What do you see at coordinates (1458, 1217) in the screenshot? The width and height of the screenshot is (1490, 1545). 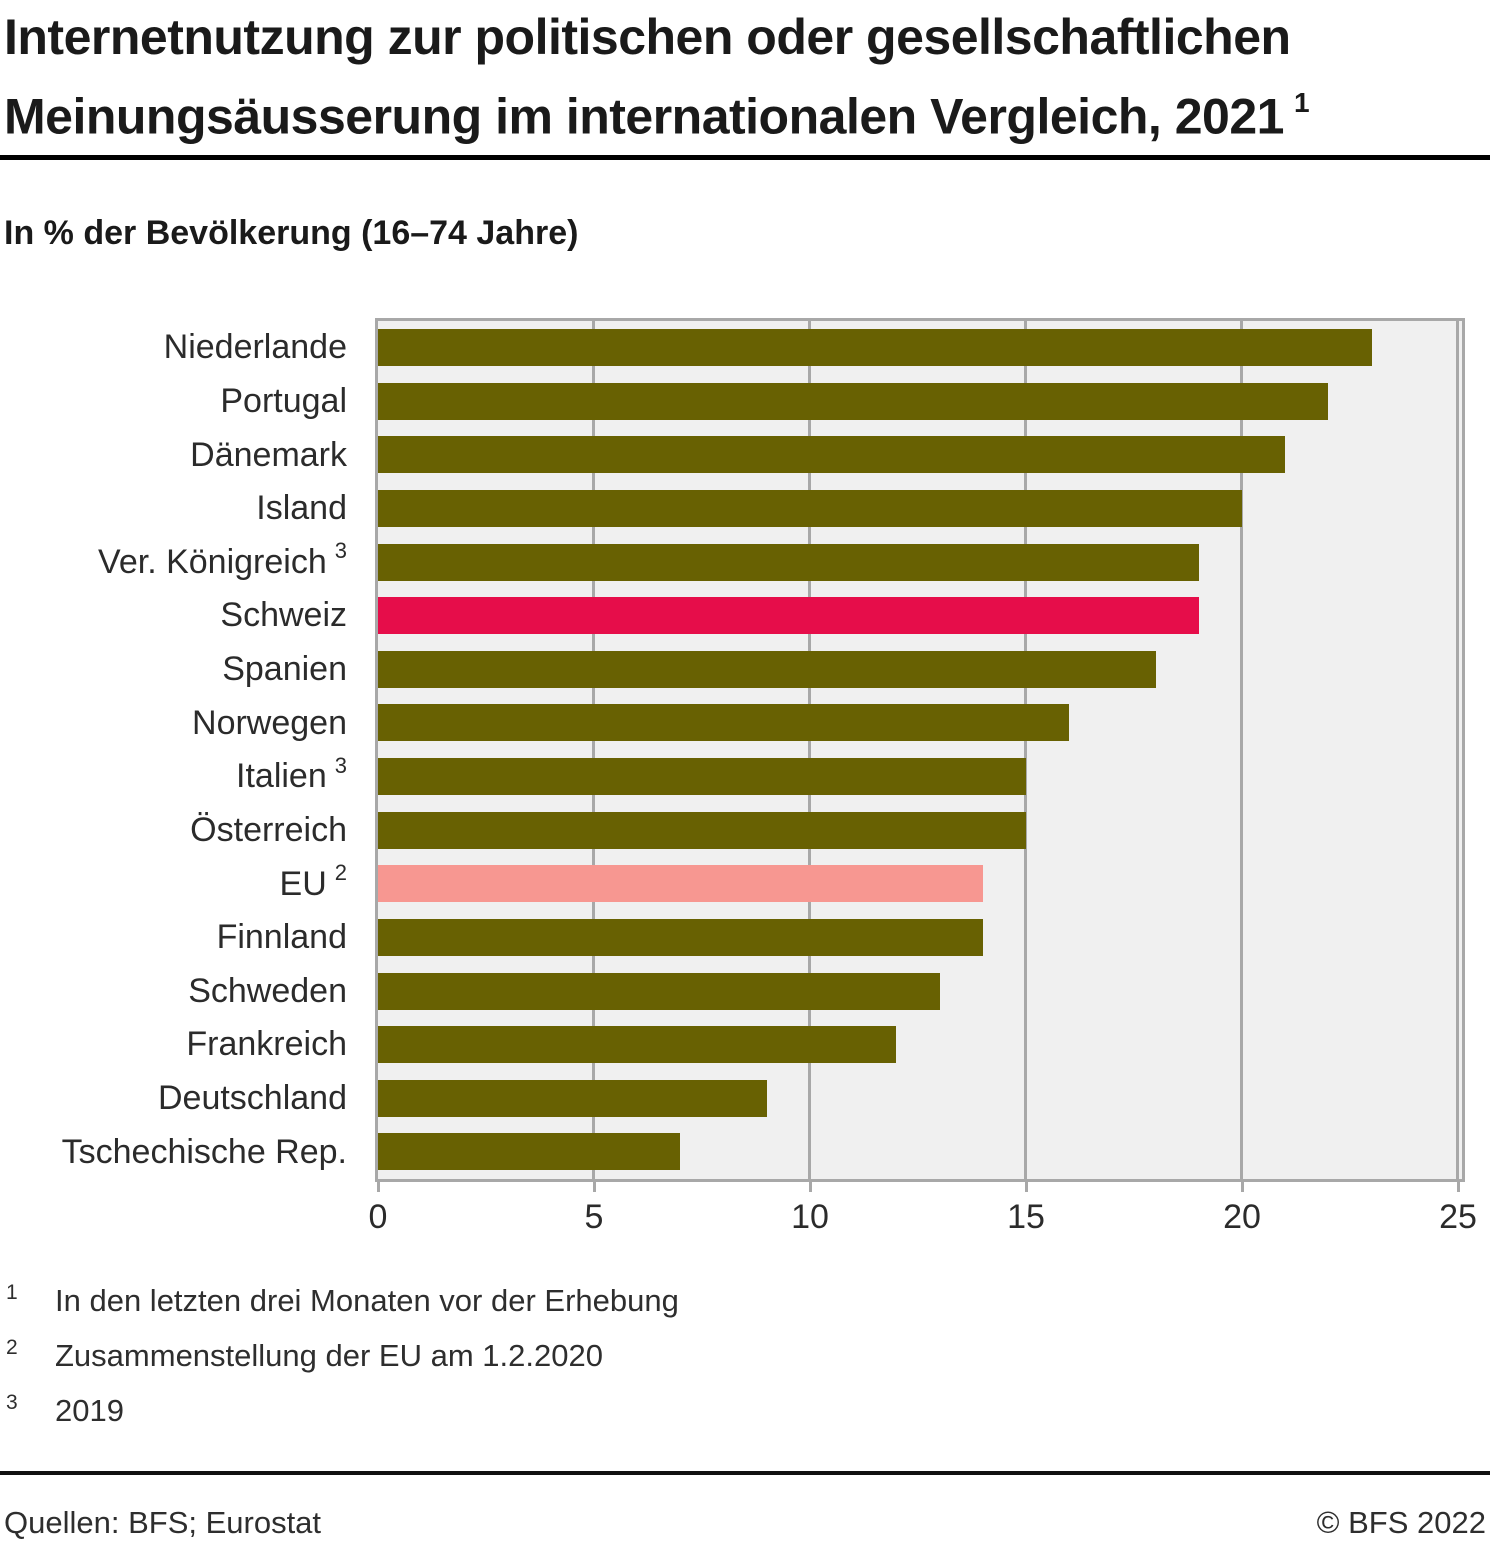 I see `tick-label-25: 25` at bounding box center [1458, 1217].